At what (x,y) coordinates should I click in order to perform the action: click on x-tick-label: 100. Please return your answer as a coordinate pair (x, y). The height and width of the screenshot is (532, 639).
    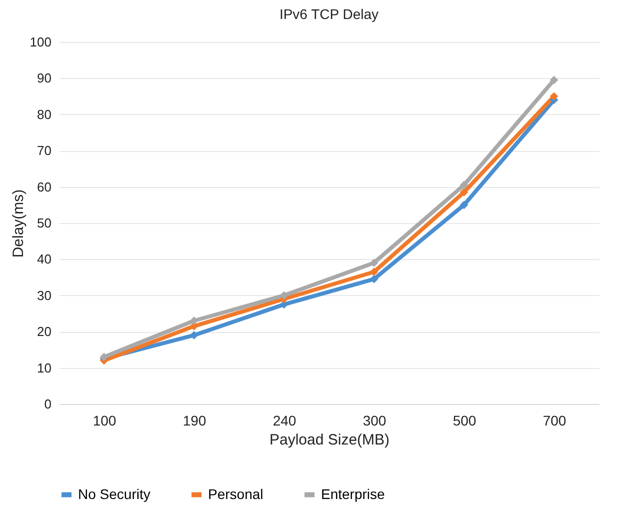
    Looking at the image, I should click on (104, 420).